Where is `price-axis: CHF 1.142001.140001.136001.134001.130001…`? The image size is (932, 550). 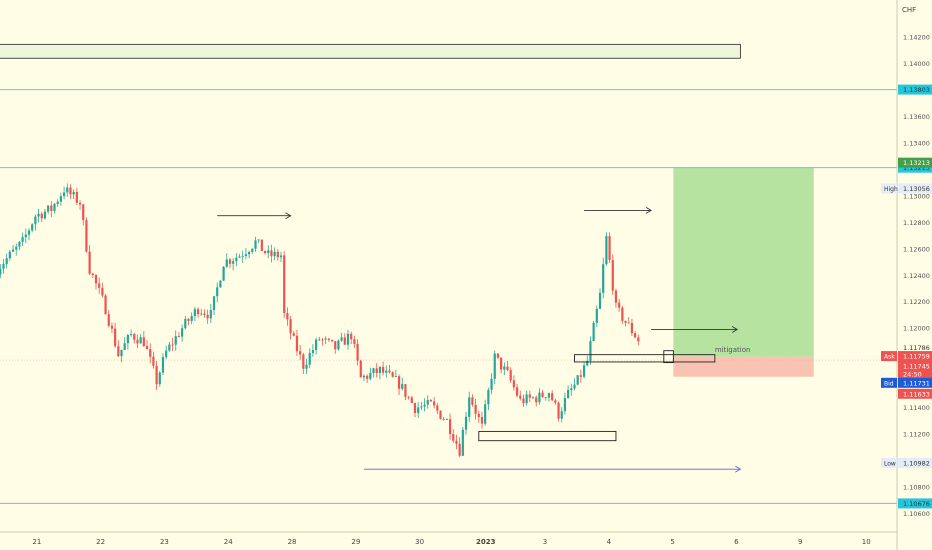
price-axis: CHF 1.142001.140001.136001.134001.130001… is located at coordinates (906, 275).